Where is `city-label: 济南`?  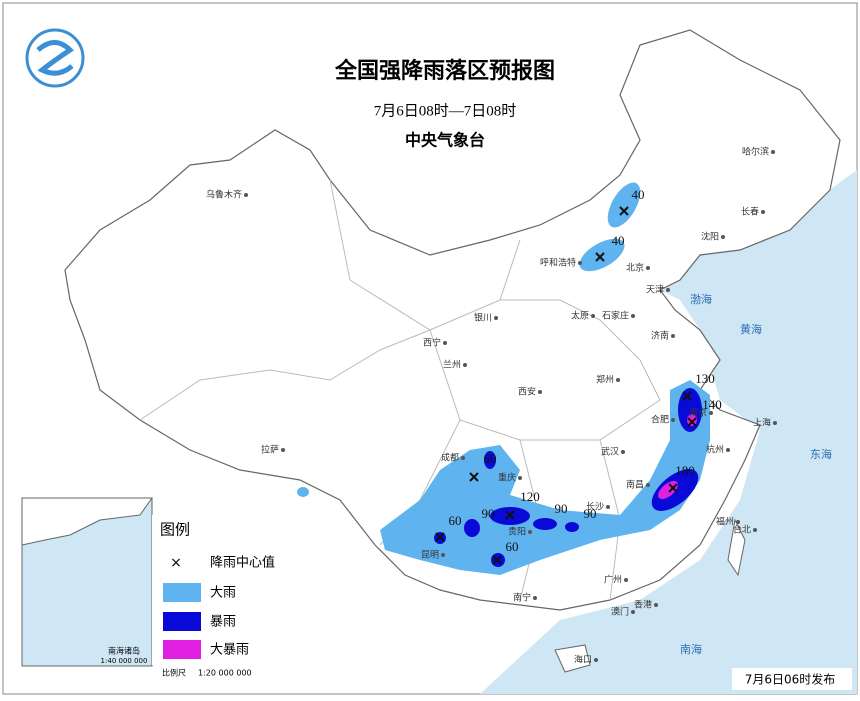 city-label: 济南 is located at coordinates (660, 336).